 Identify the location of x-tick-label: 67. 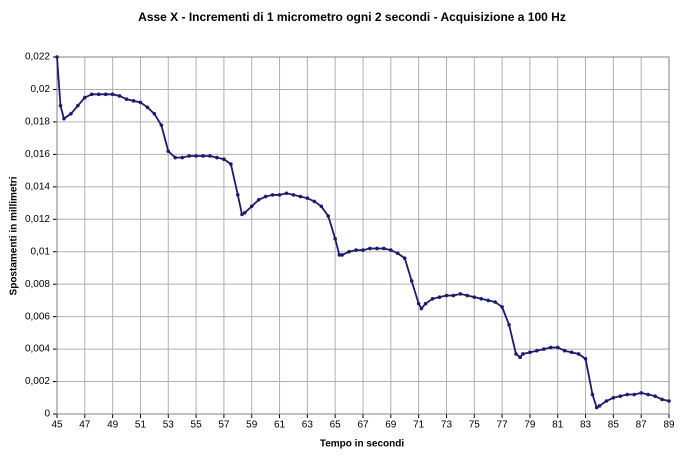
(363, 425).